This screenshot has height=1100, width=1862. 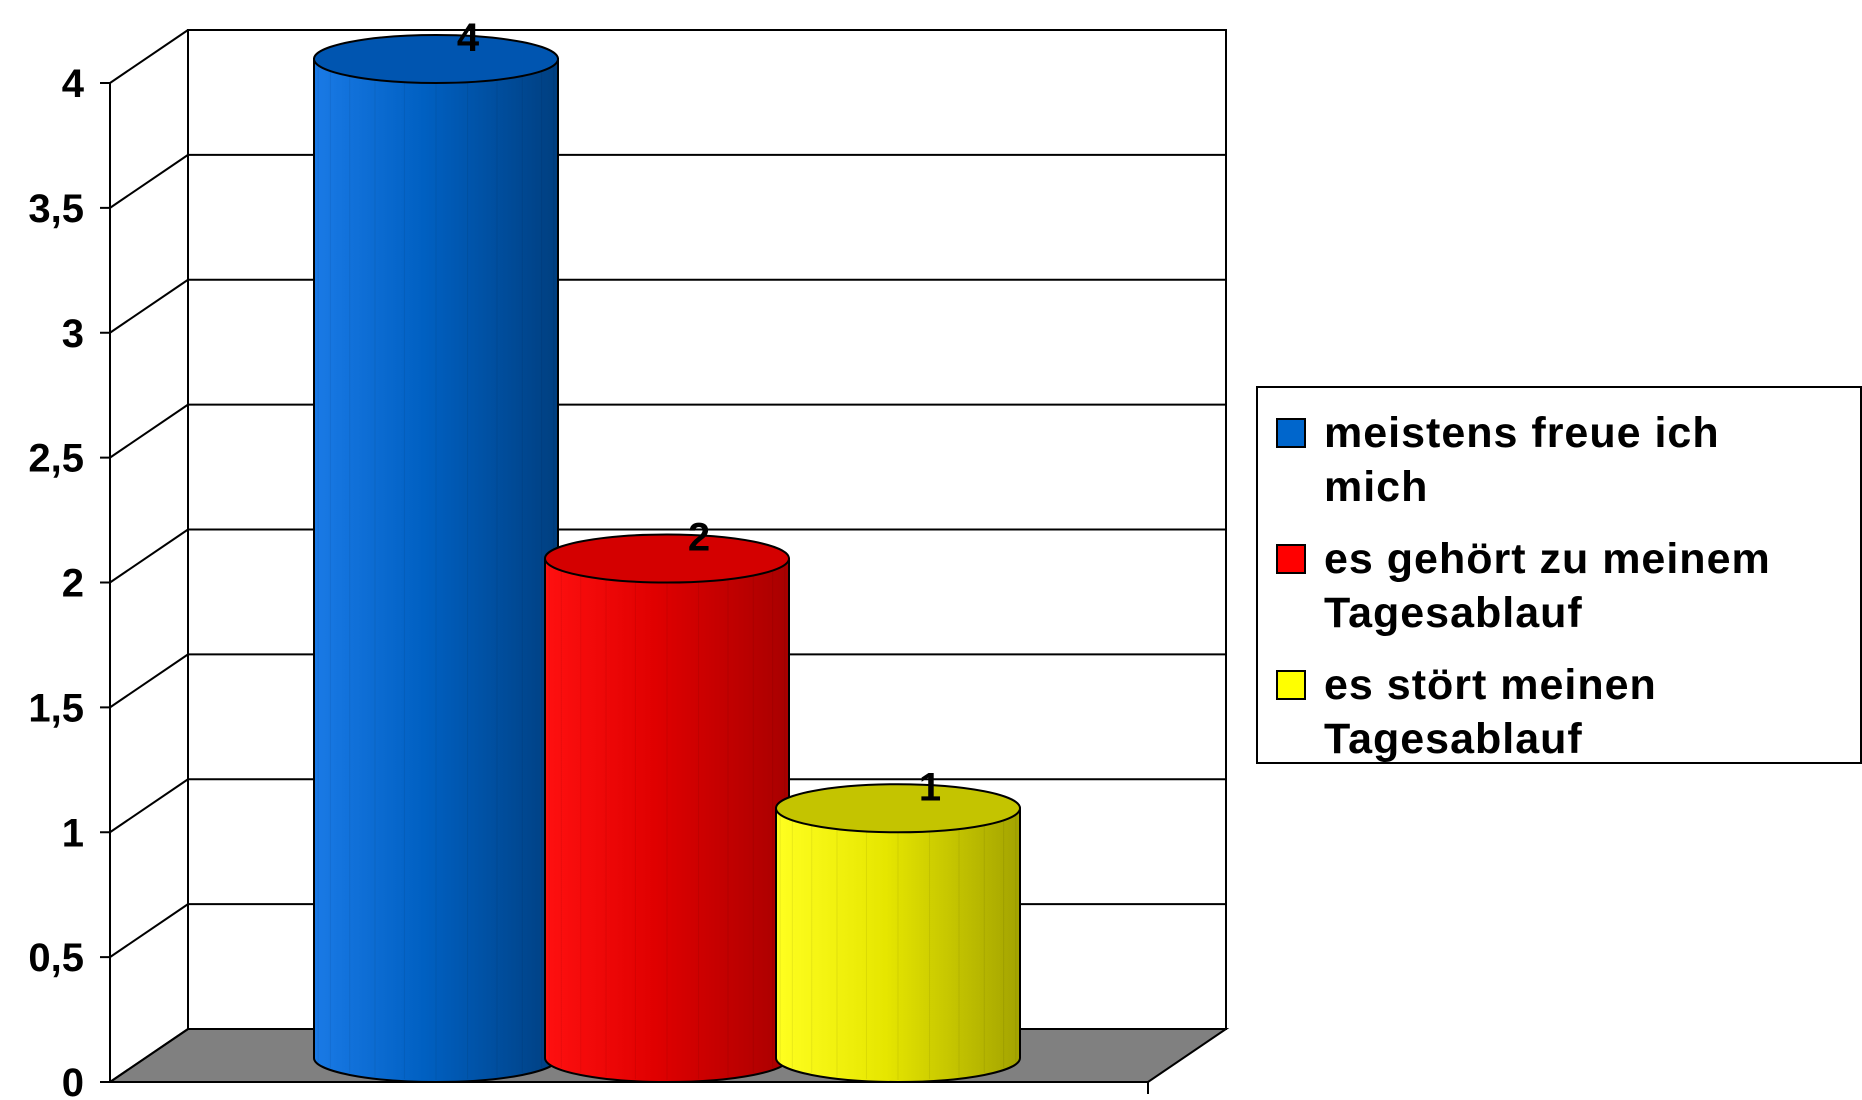 What do you see at coordinates (1490, 685) in the screenshot?
I see `legend-label-line1: es stört meinen` at bounding box center [1490, 685].